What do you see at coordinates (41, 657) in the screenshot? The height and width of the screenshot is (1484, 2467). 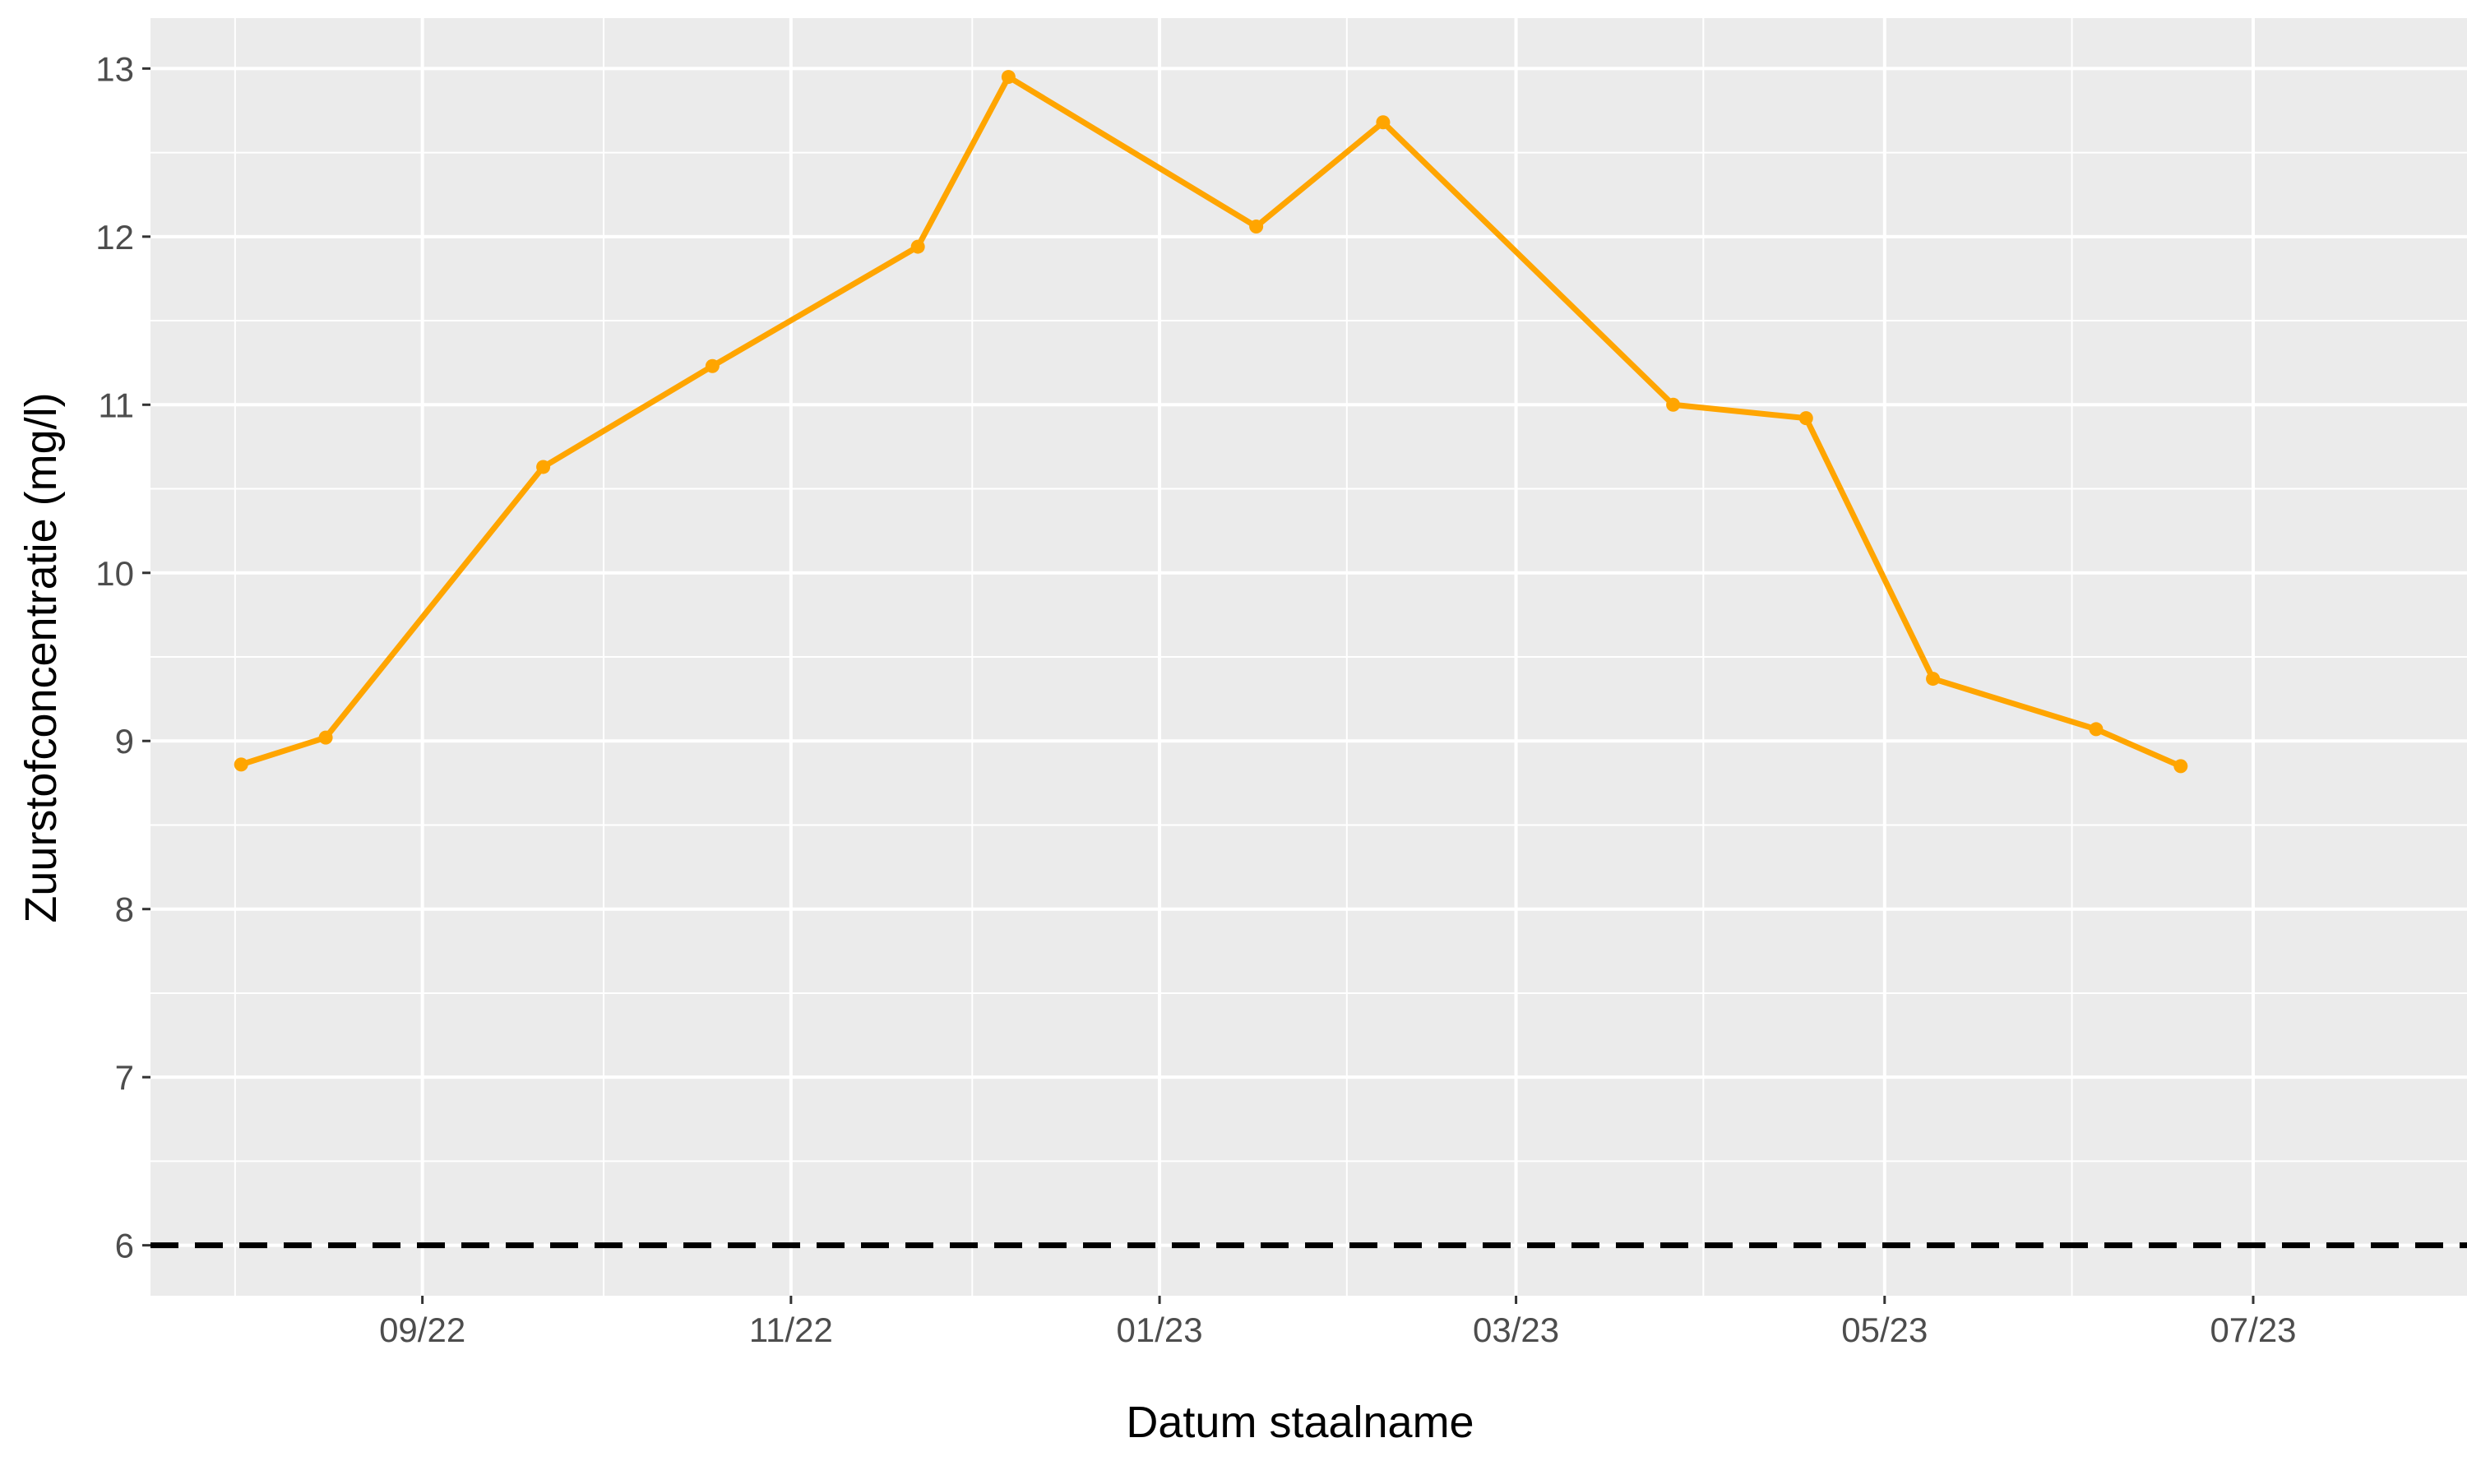 I see `y-axis-title: Zuurstofconcentratie (mg/l)` at bounding box center [41, 657].